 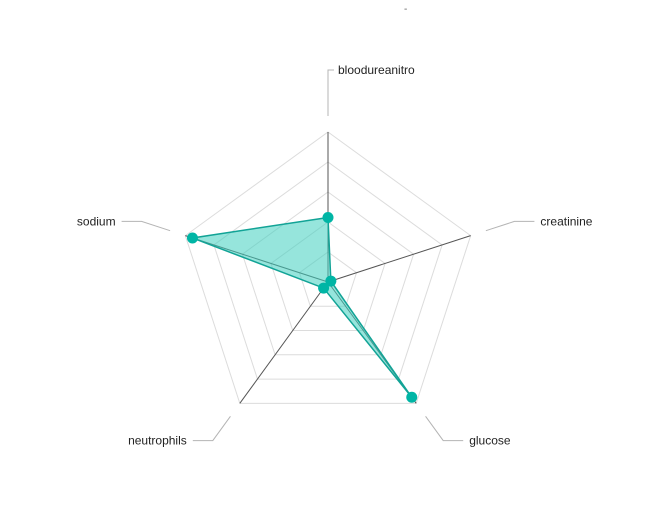 What do you see at coordinates (406, 9) in the screenshot?
I see `chart-title: -` at bounding box center [406, 9].